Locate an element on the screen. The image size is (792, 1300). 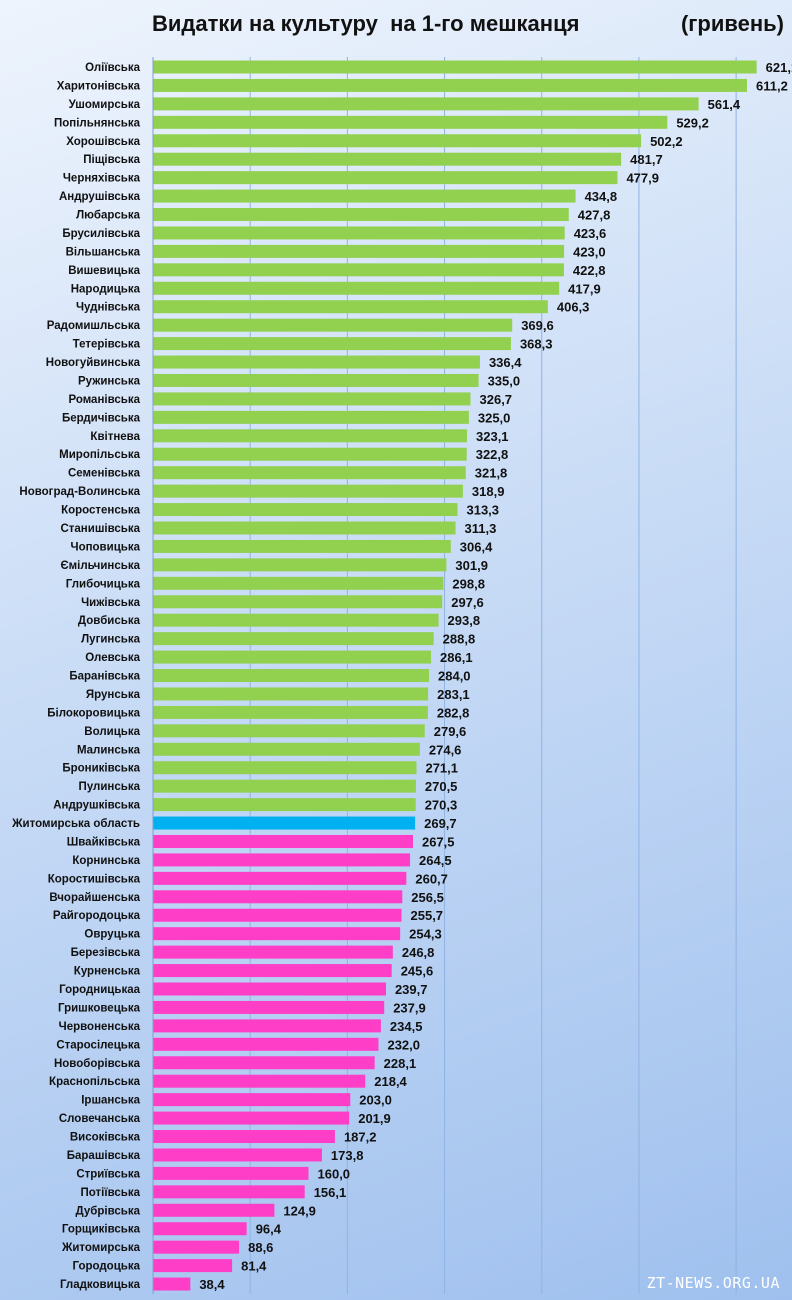
category-label: Радомишльська is located at coordinates (94, 326).